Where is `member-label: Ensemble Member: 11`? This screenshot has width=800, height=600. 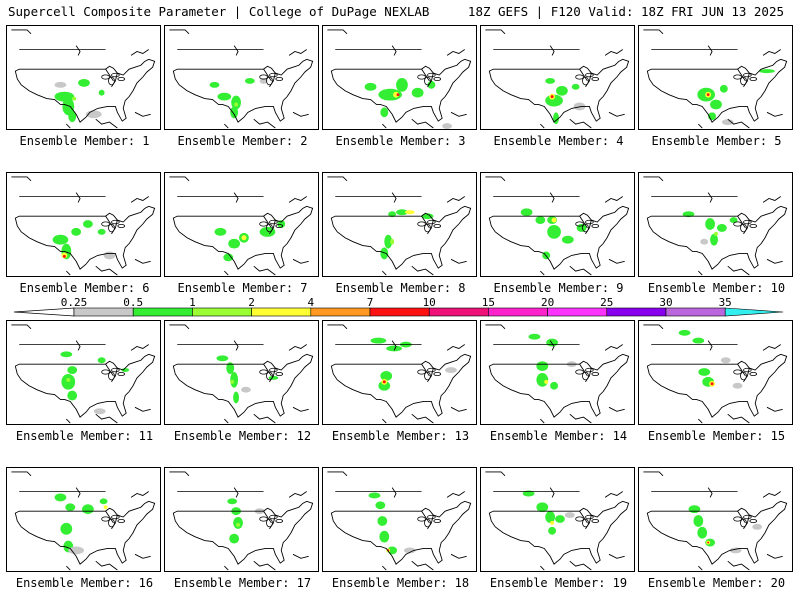
member-label: Ensemble Member: 11 is located at coordinates (84, 436).